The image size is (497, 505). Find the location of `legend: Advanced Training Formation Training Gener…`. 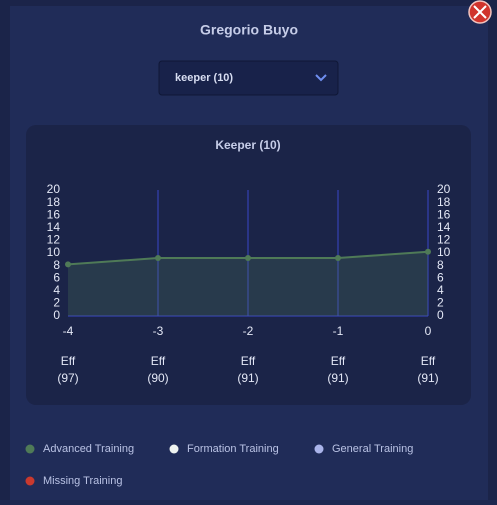

legend: Advanced Training Formation Training Gener… is located at coordinates (219, 465).